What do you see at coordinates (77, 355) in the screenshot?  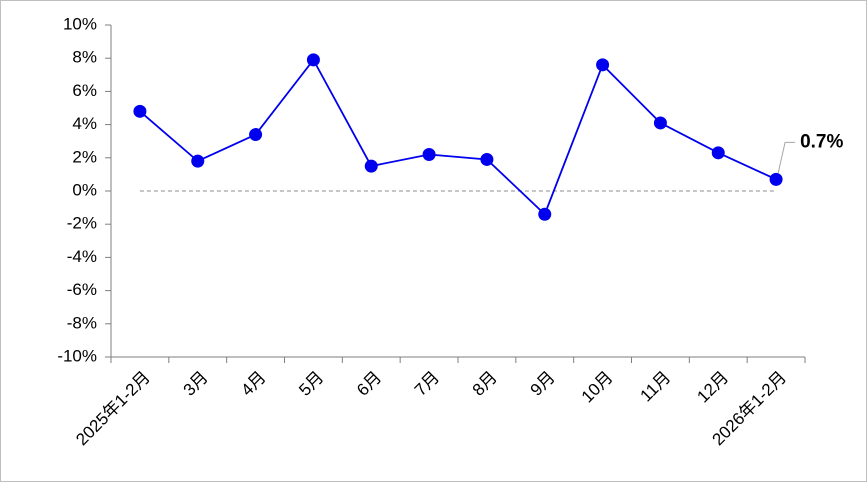 I see `y-tick-label: -10%` at bounding box center [77, 355].